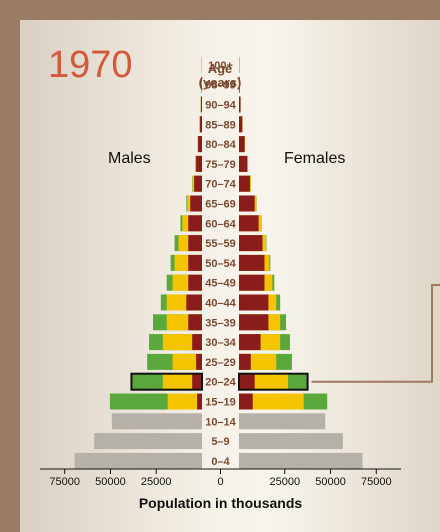  I want to click on age-label: 20–24, so click(220, 383).